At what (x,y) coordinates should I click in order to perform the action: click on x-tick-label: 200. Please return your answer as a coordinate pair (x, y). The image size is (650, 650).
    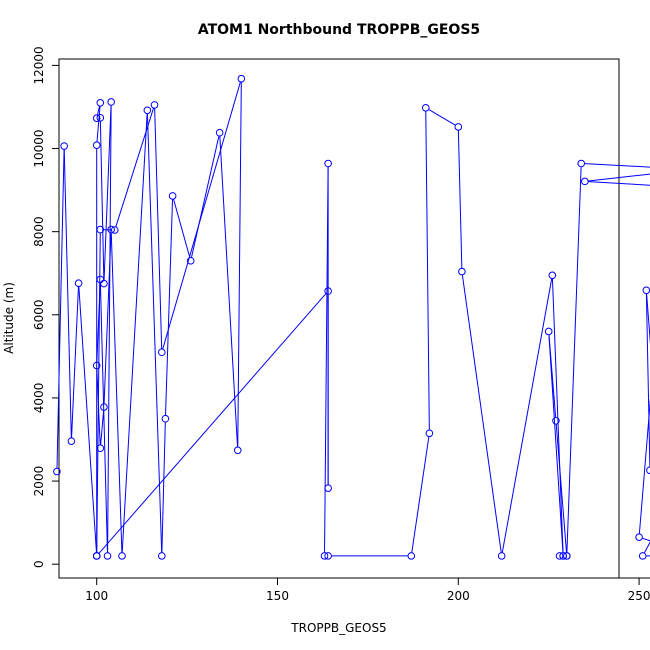
    Looking at the image, I should click on (458, 596).